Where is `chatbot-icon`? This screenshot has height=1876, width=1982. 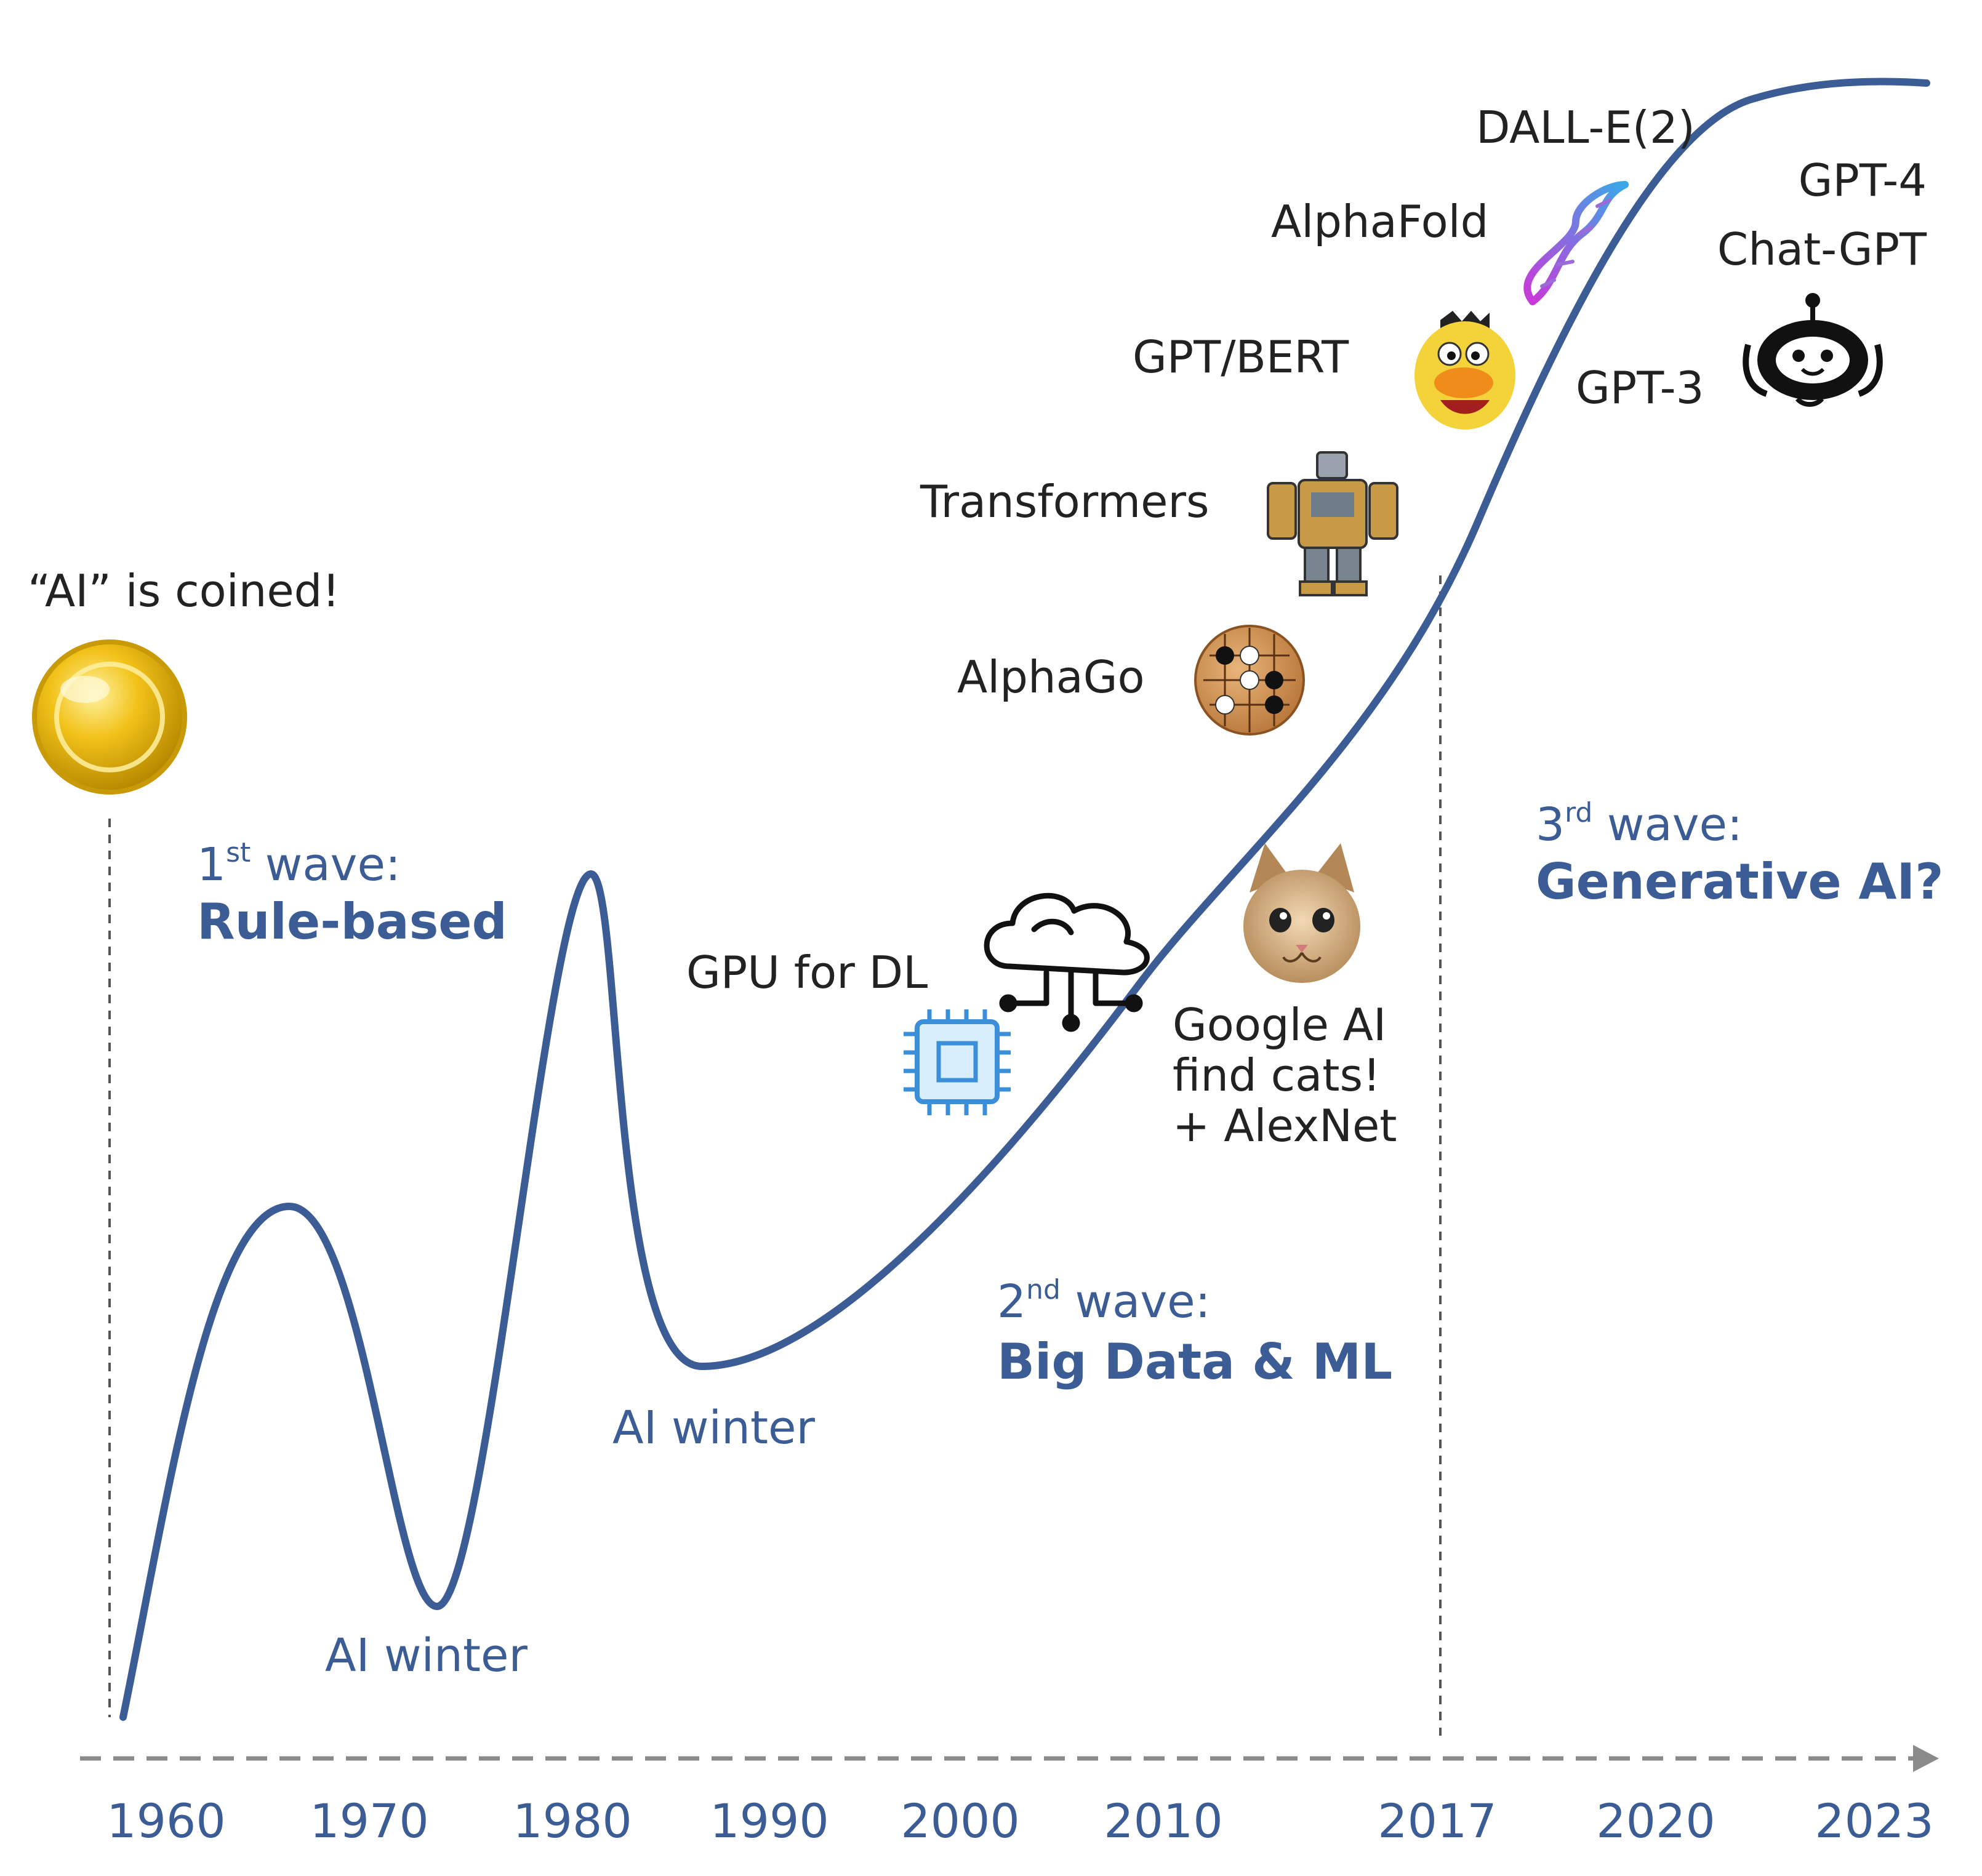 chatbot-icon is located at coordinates (1813, 350).